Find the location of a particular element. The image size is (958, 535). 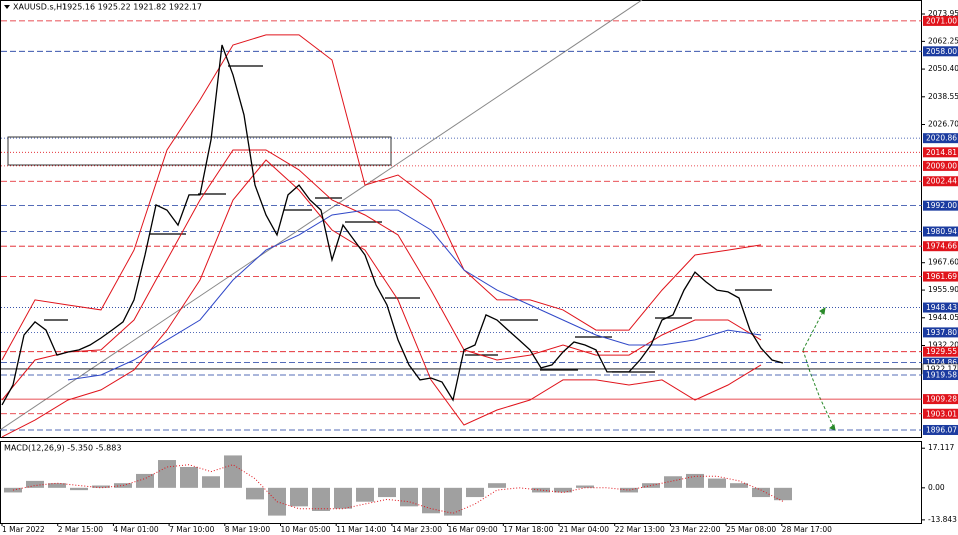

level-label: 2071.00 is located at coordinates (941, 20).